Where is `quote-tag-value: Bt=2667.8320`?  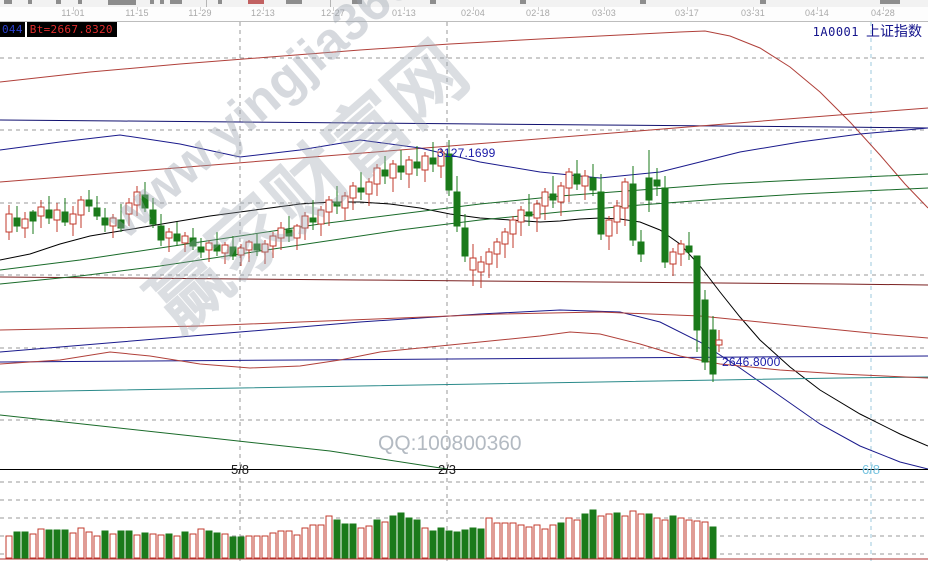
quote-tag-value: Bt=2667.8320 is located at coordinates (71, 29).